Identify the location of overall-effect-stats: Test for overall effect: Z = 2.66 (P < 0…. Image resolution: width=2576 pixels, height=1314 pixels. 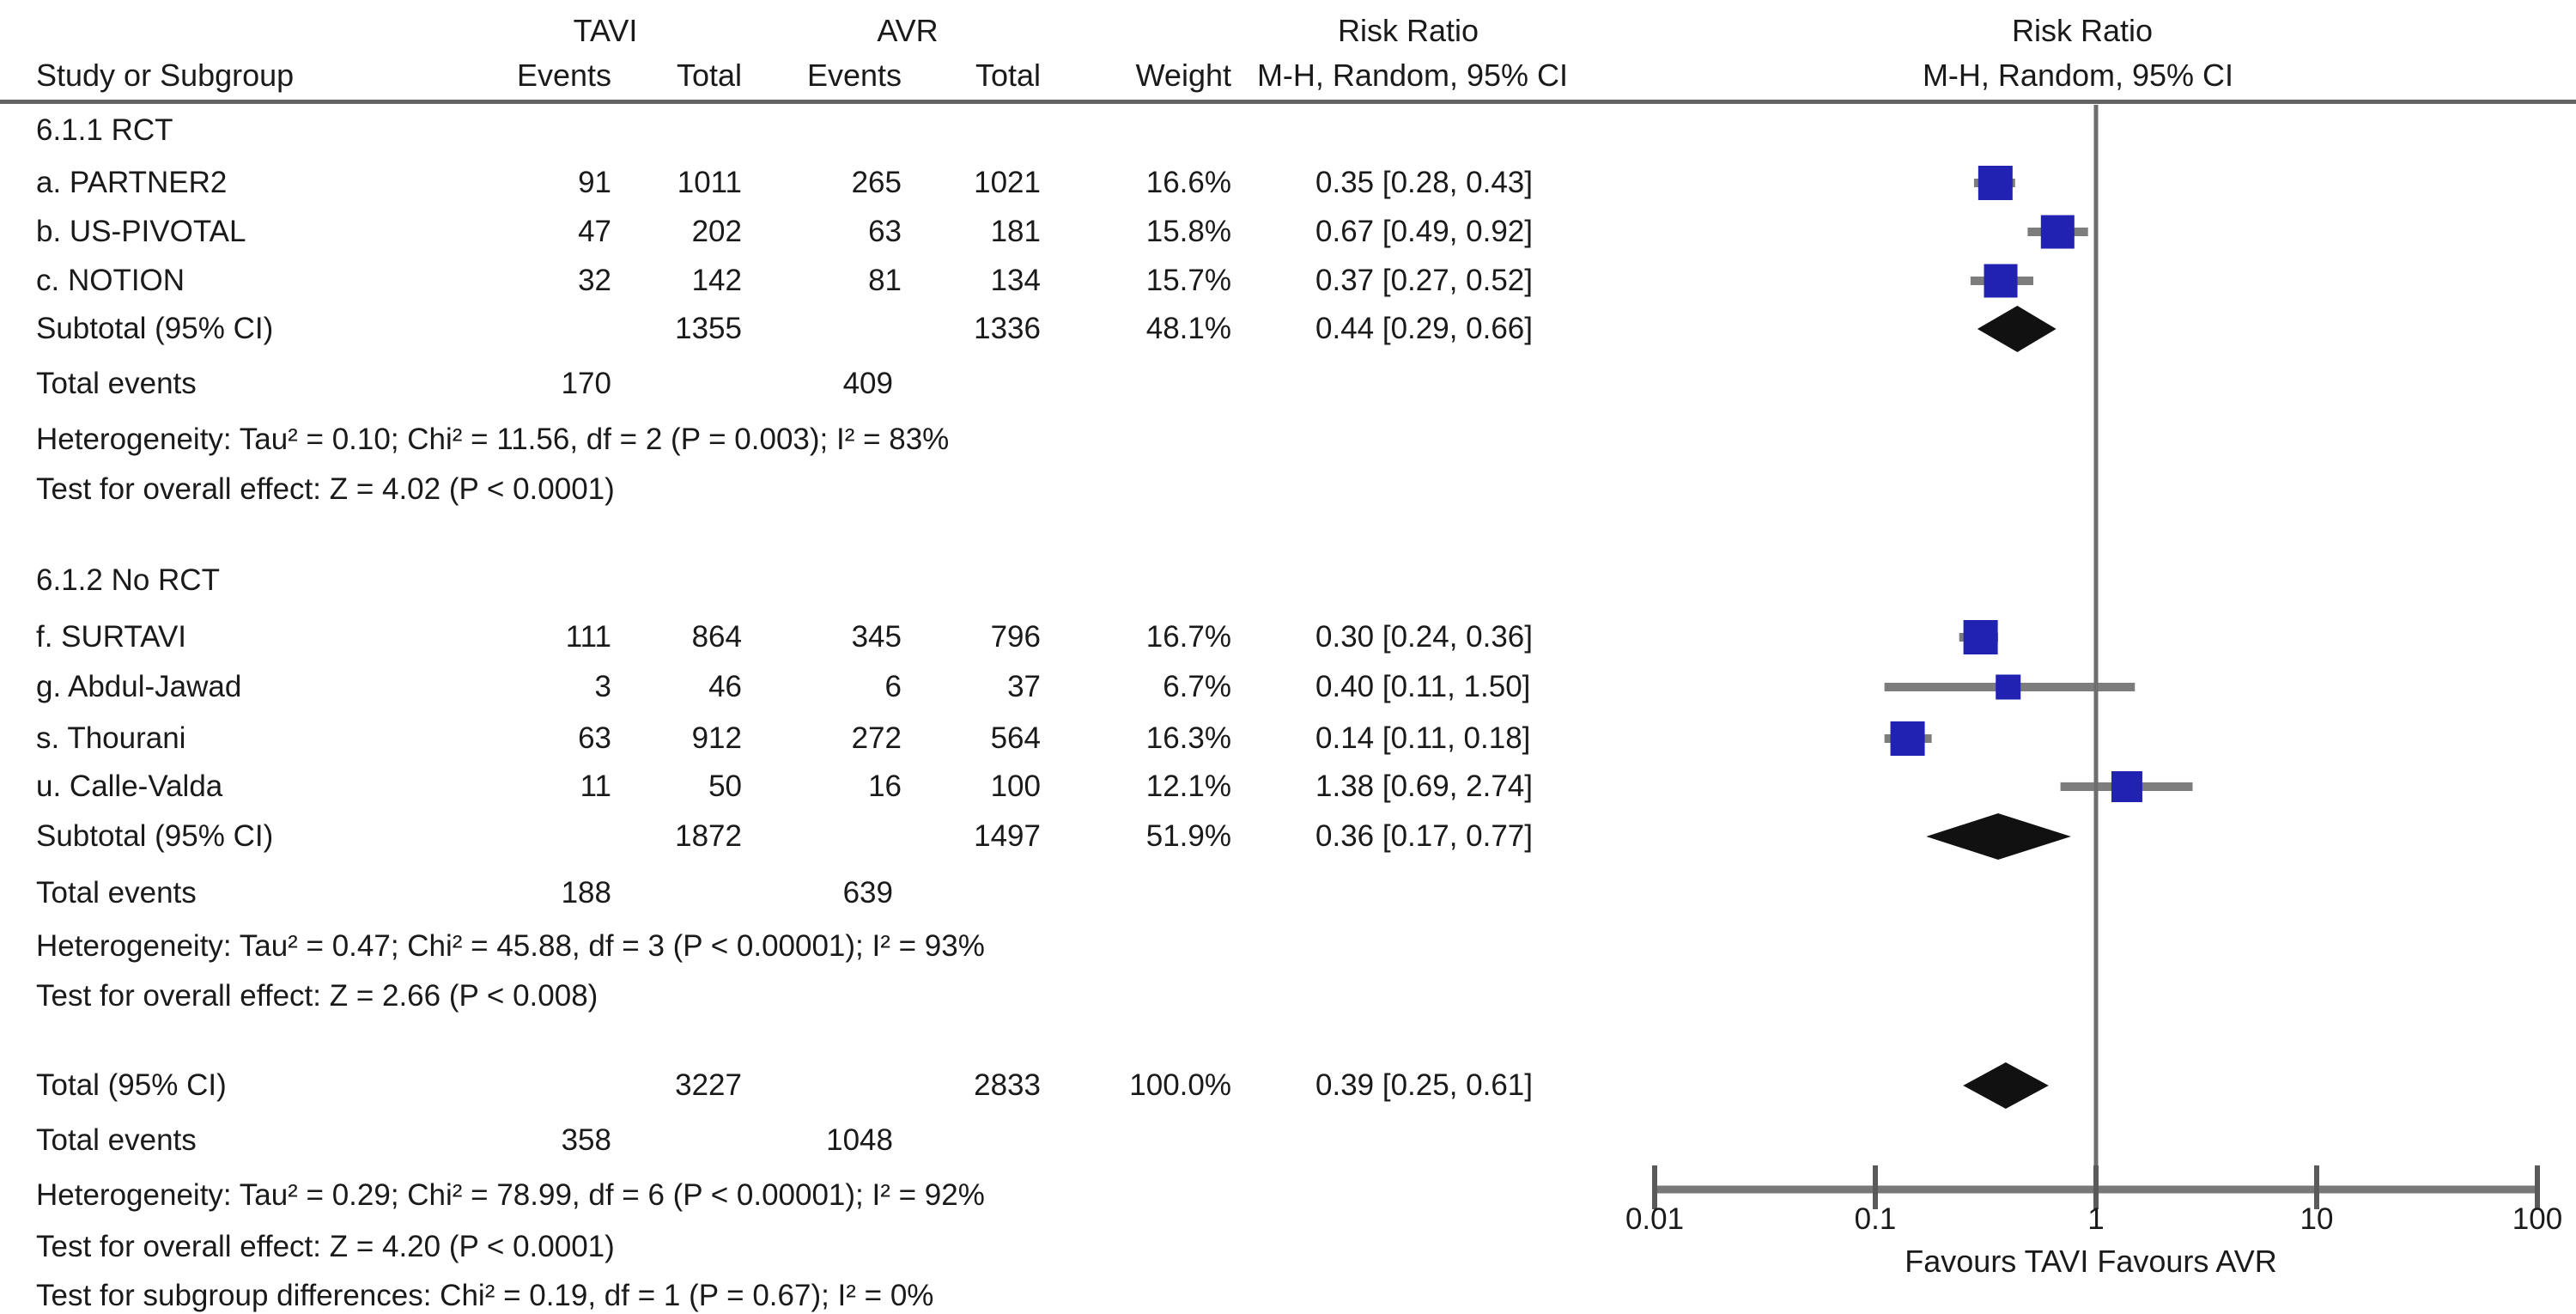
(317, 996).